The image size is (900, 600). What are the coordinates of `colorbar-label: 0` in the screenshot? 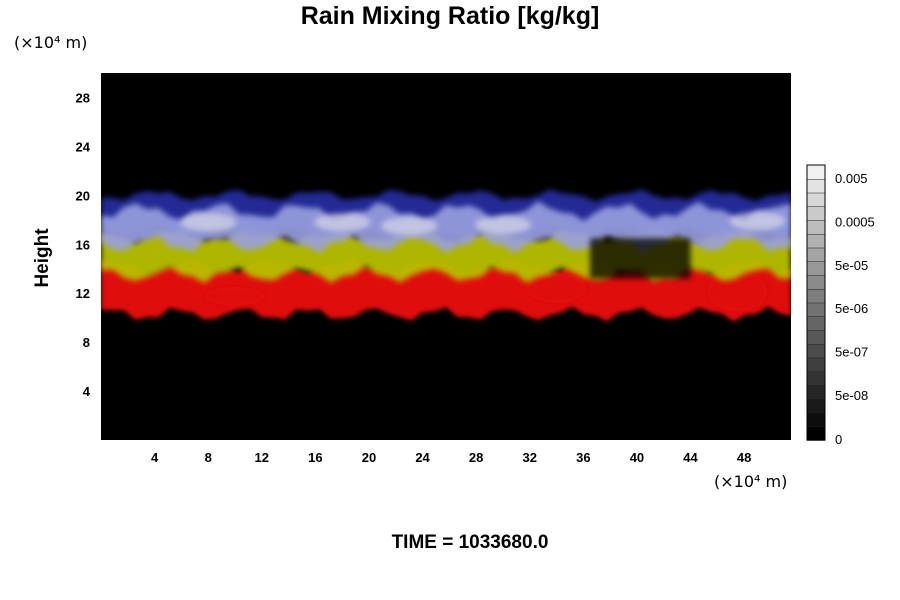 It's located at (838, 439).